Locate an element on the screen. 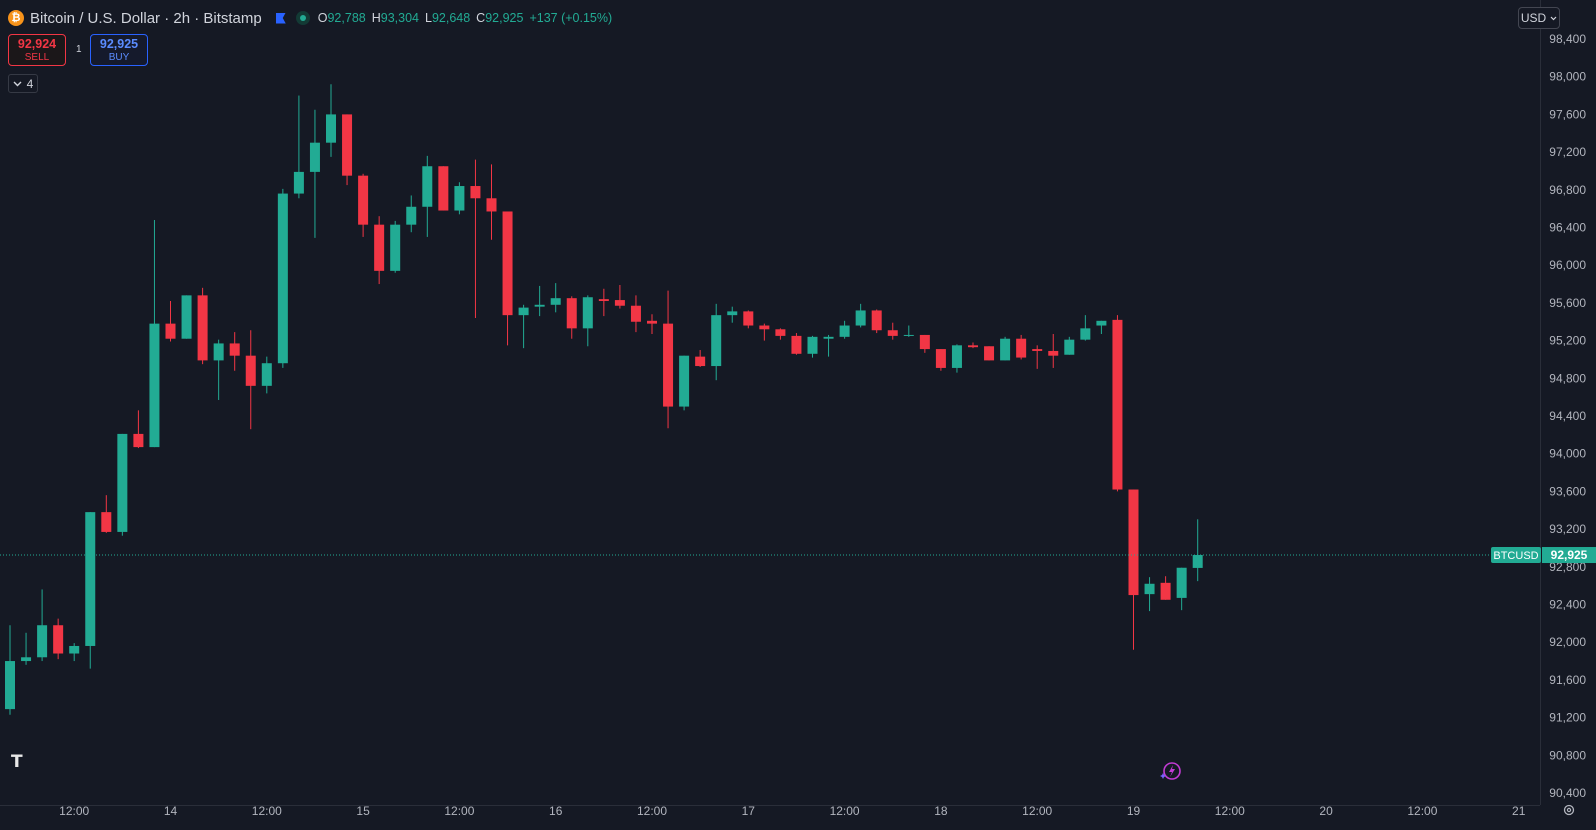  price-axis-tick-label: 97,200 is located at coordinates (1567, 152).